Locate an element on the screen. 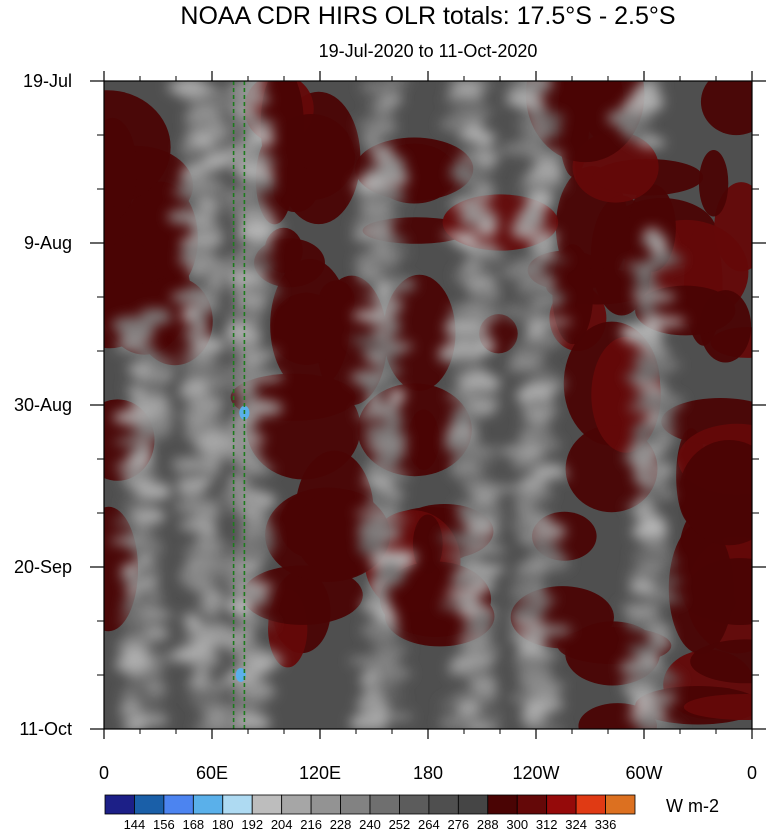 Image resolution: width=771 pixels, height=830 pixels. x-tick-label: 180 is located at coordinates (428, 773).